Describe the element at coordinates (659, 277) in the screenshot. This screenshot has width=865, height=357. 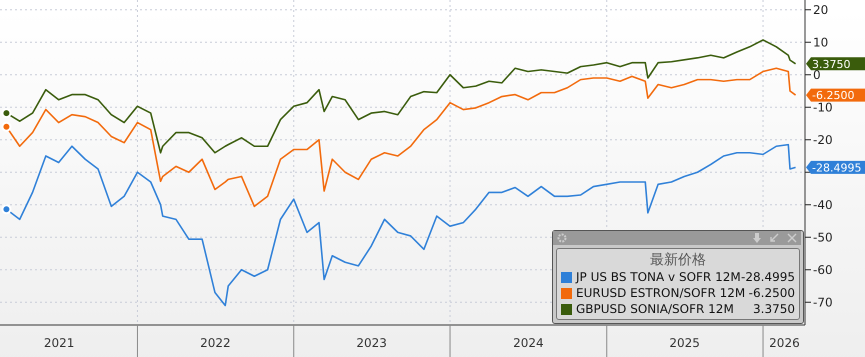
I see `legend-label: JP US BS TONA v SOFR 12M` at that location.